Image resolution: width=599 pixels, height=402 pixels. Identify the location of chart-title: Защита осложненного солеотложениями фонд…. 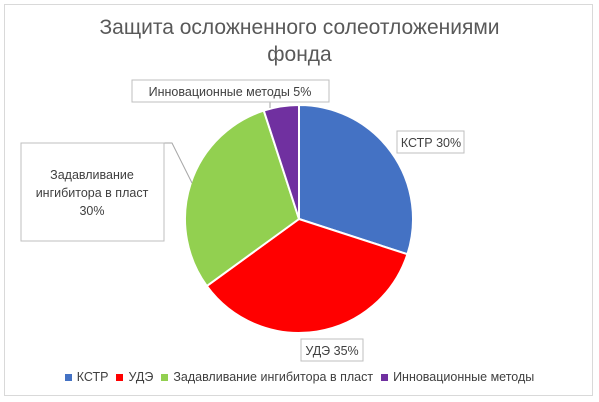
(299, 41).